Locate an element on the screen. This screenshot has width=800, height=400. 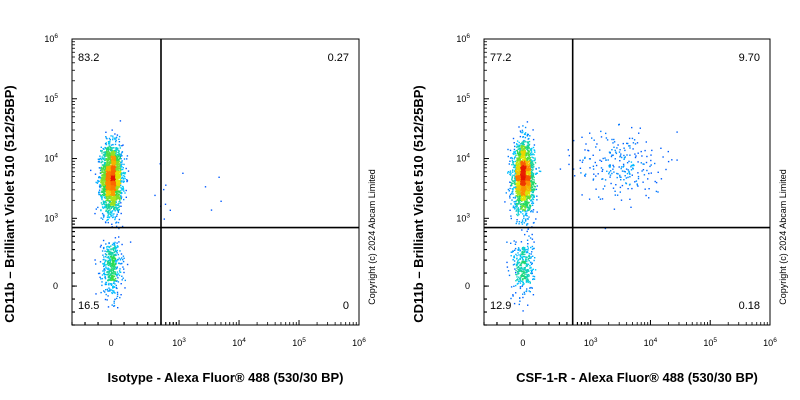
y-tick-exponent: 5 is located at coordinates (56, 96).